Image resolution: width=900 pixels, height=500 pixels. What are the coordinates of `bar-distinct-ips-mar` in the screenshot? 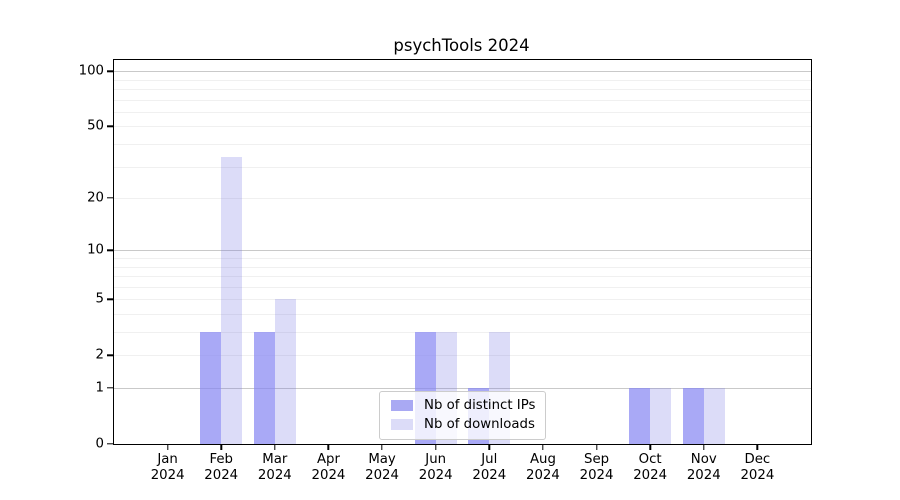 It's located at (264, 388).